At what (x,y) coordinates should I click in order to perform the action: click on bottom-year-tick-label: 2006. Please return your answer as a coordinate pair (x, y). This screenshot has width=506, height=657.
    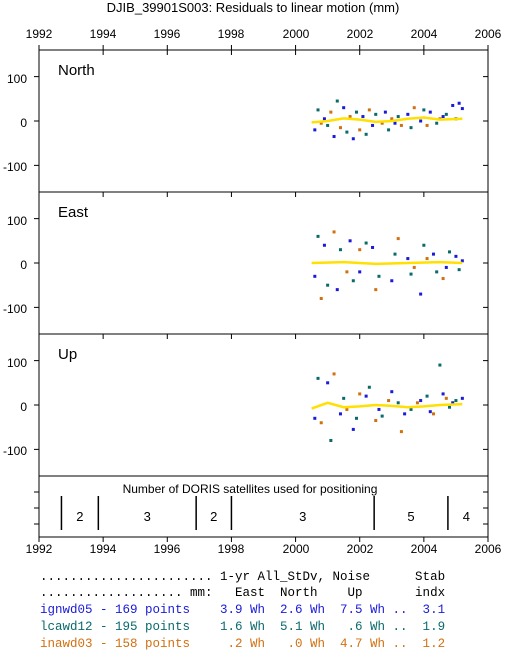
    Looking at the image, I should click on (488, 549).